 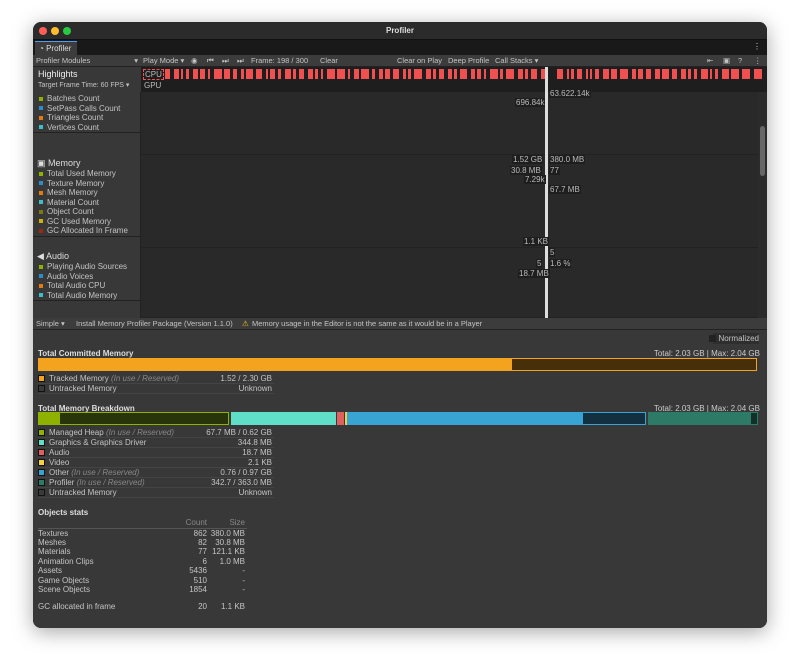 I want to click on normalized-toggle: Normalized, so click(x=734, y=338).